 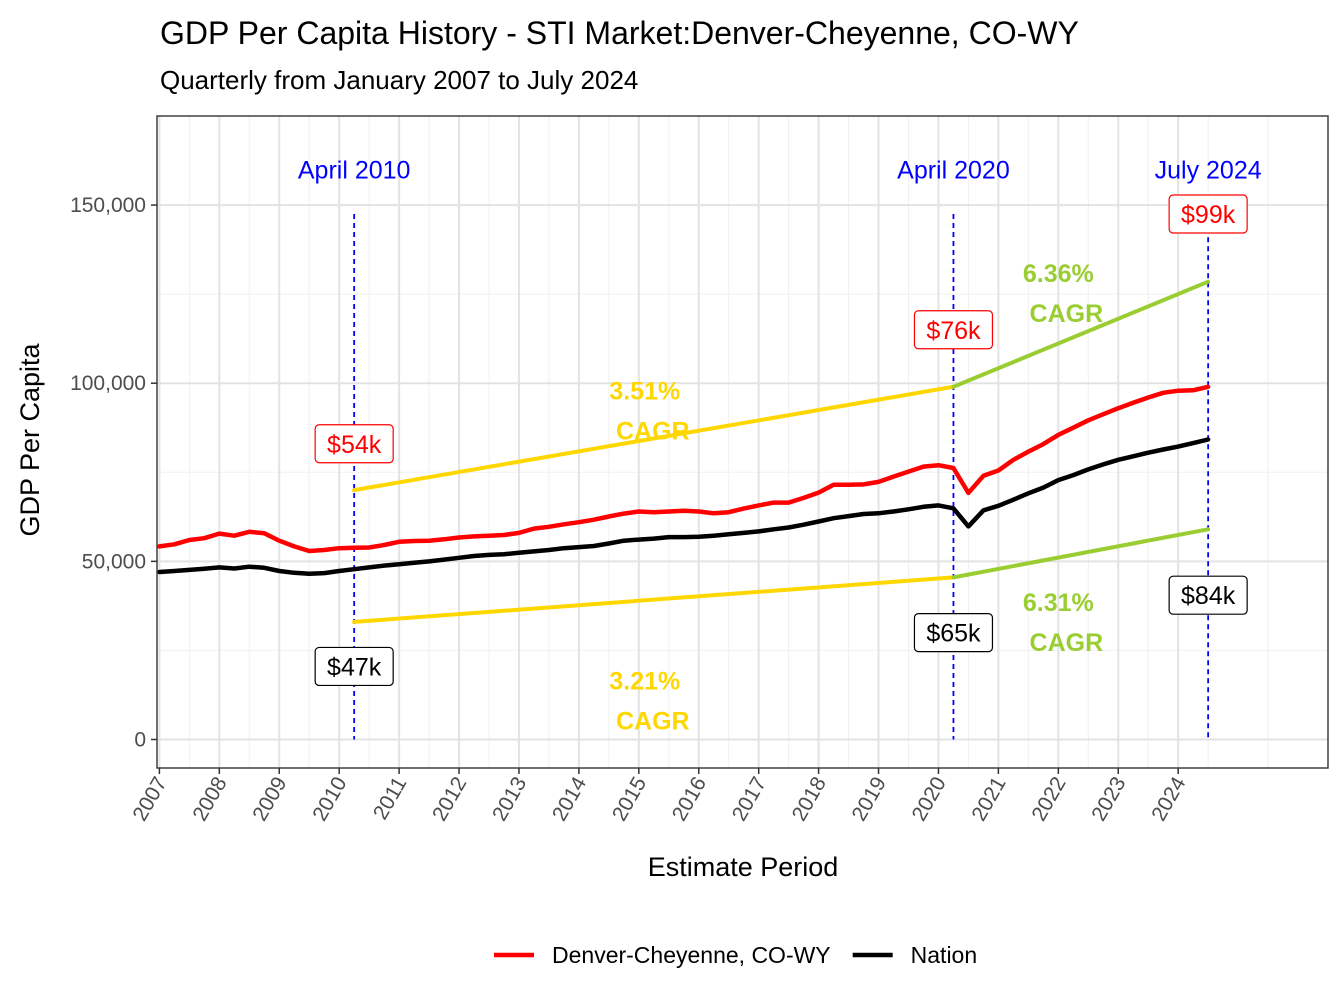 I want to click on x-tick-label: 2014, so click(x=569, y=799).